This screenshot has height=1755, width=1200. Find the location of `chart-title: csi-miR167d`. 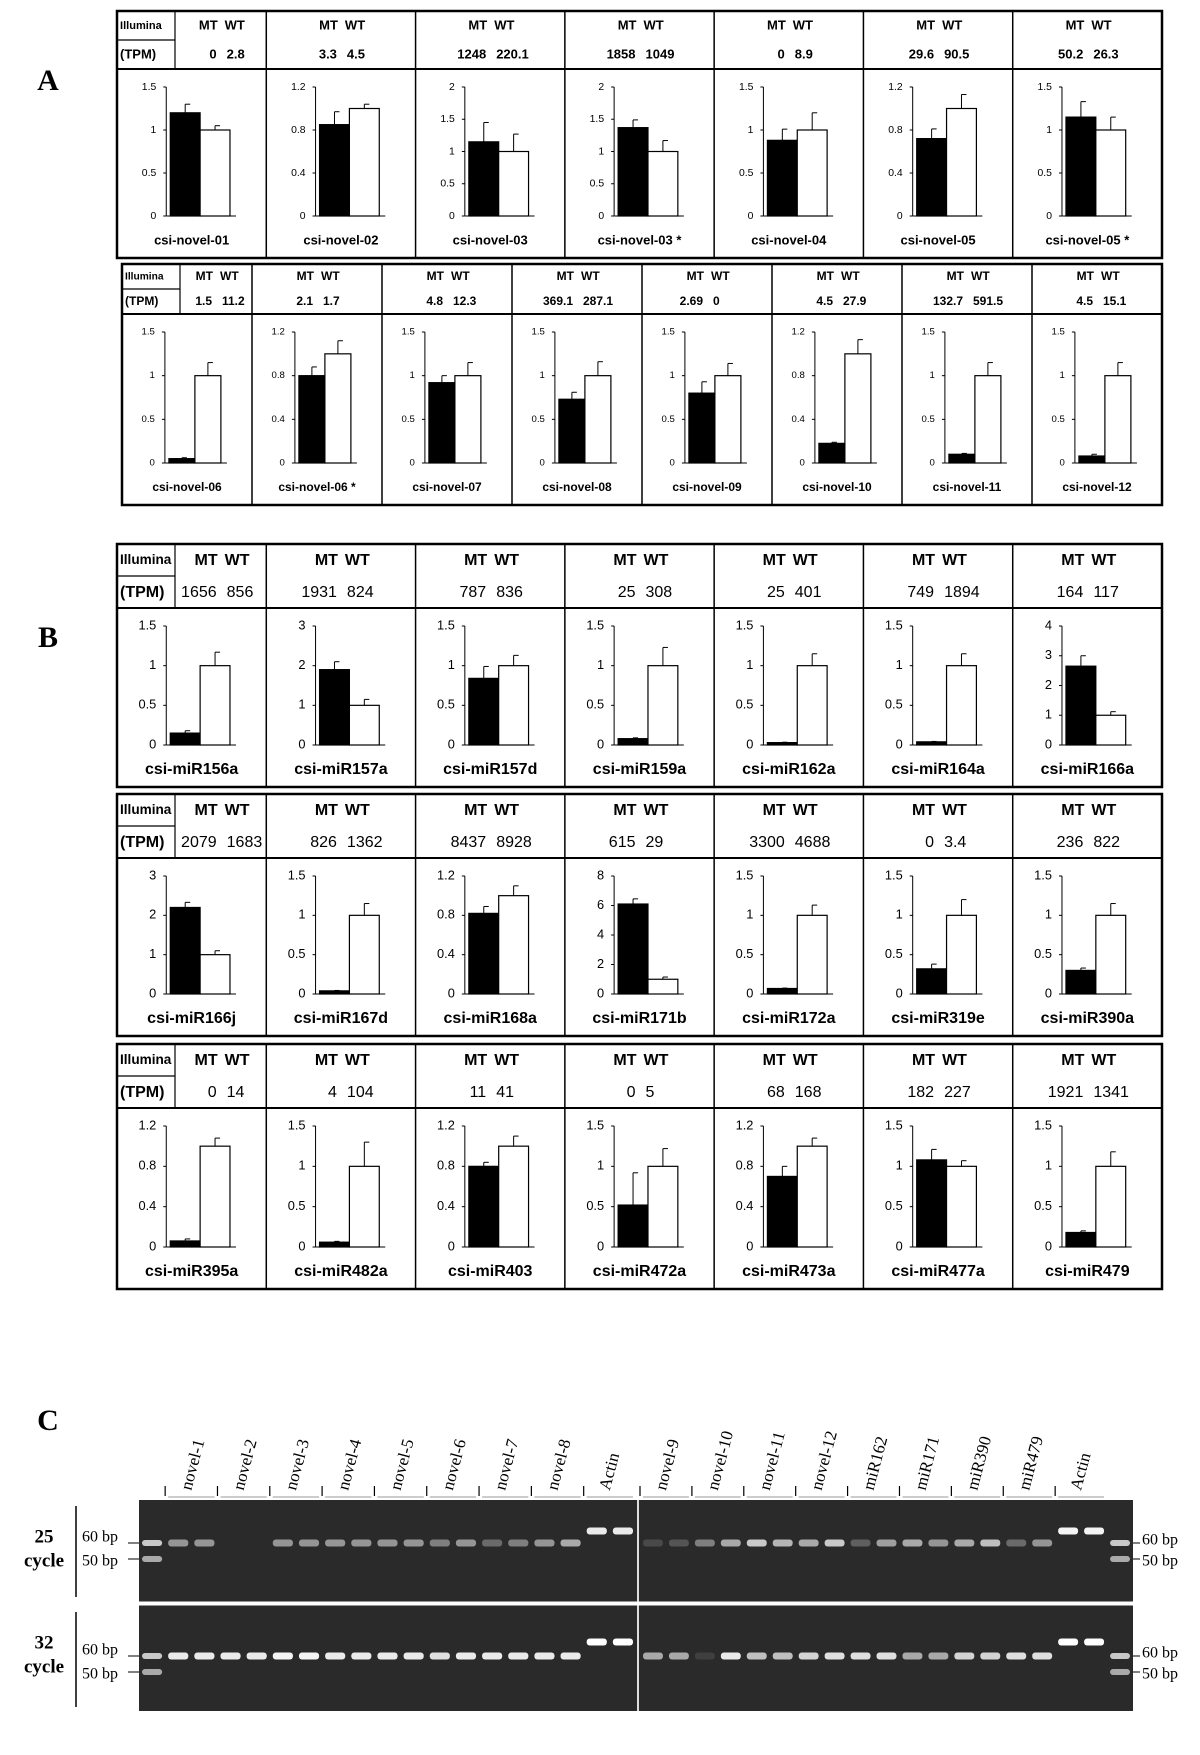

chart-title: csi-miR167d is located at coordinates (341, 1018).